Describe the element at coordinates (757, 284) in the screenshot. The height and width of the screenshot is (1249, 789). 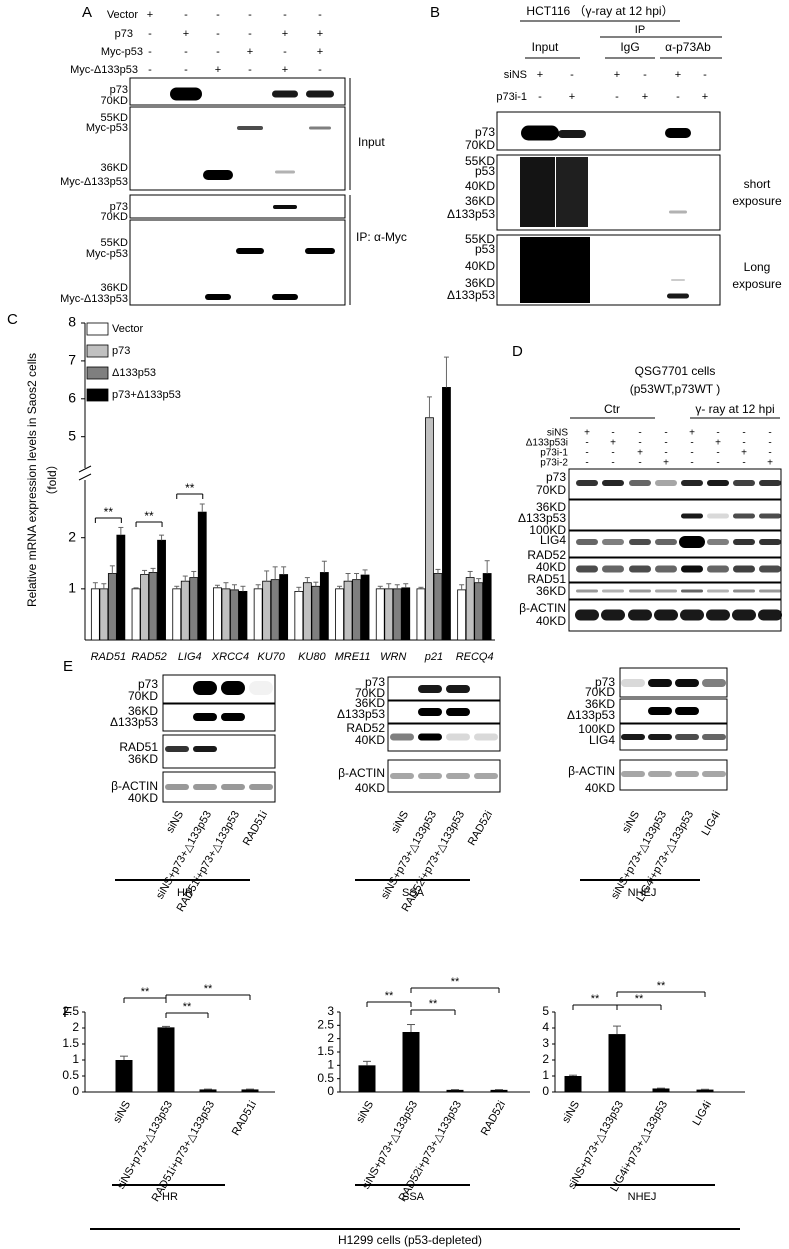
I see `exposure-label: exposure` at that location.